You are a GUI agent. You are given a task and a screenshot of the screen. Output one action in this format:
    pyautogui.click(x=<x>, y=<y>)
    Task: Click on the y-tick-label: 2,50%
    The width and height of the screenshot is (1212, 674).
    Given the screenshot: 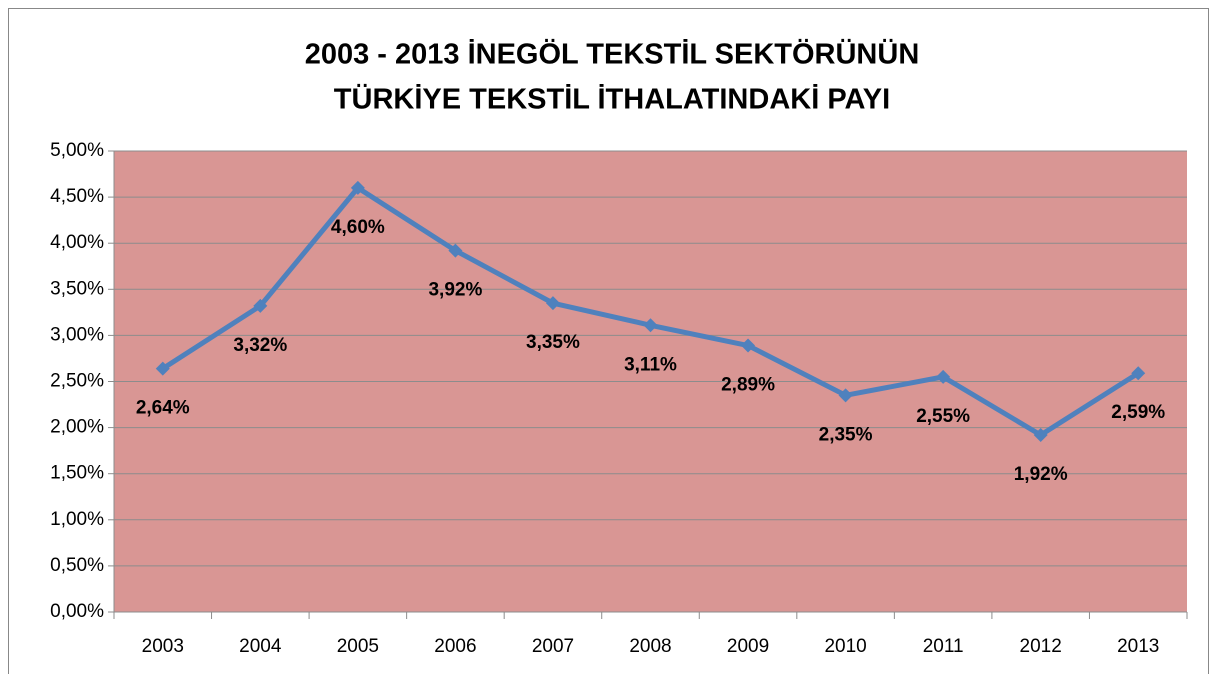 What is the action you would take?
    pyautogui.click(x=77, y=381)
    